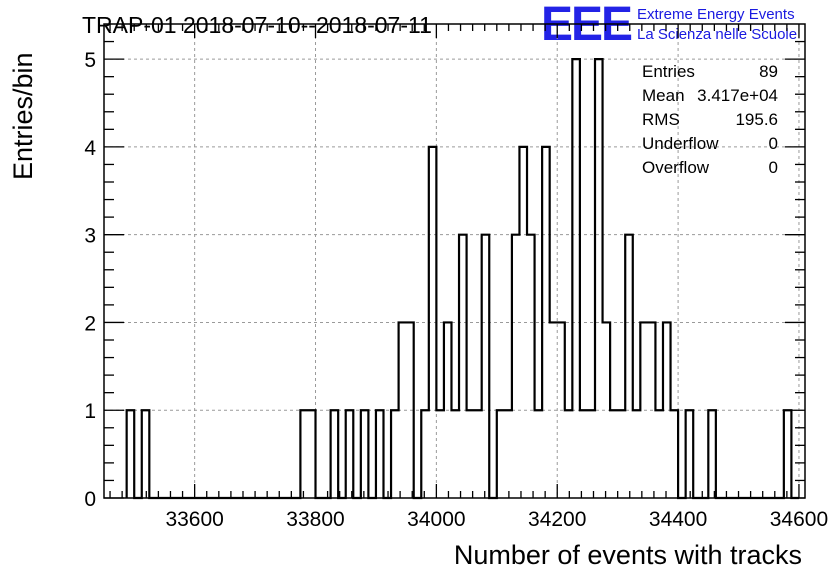 This screenshot has width=836, height=572. What do you see at coordinates (678, 519) in the screenshot?
I see `x-tick-label: 34400` at bounding box center [678, 519].